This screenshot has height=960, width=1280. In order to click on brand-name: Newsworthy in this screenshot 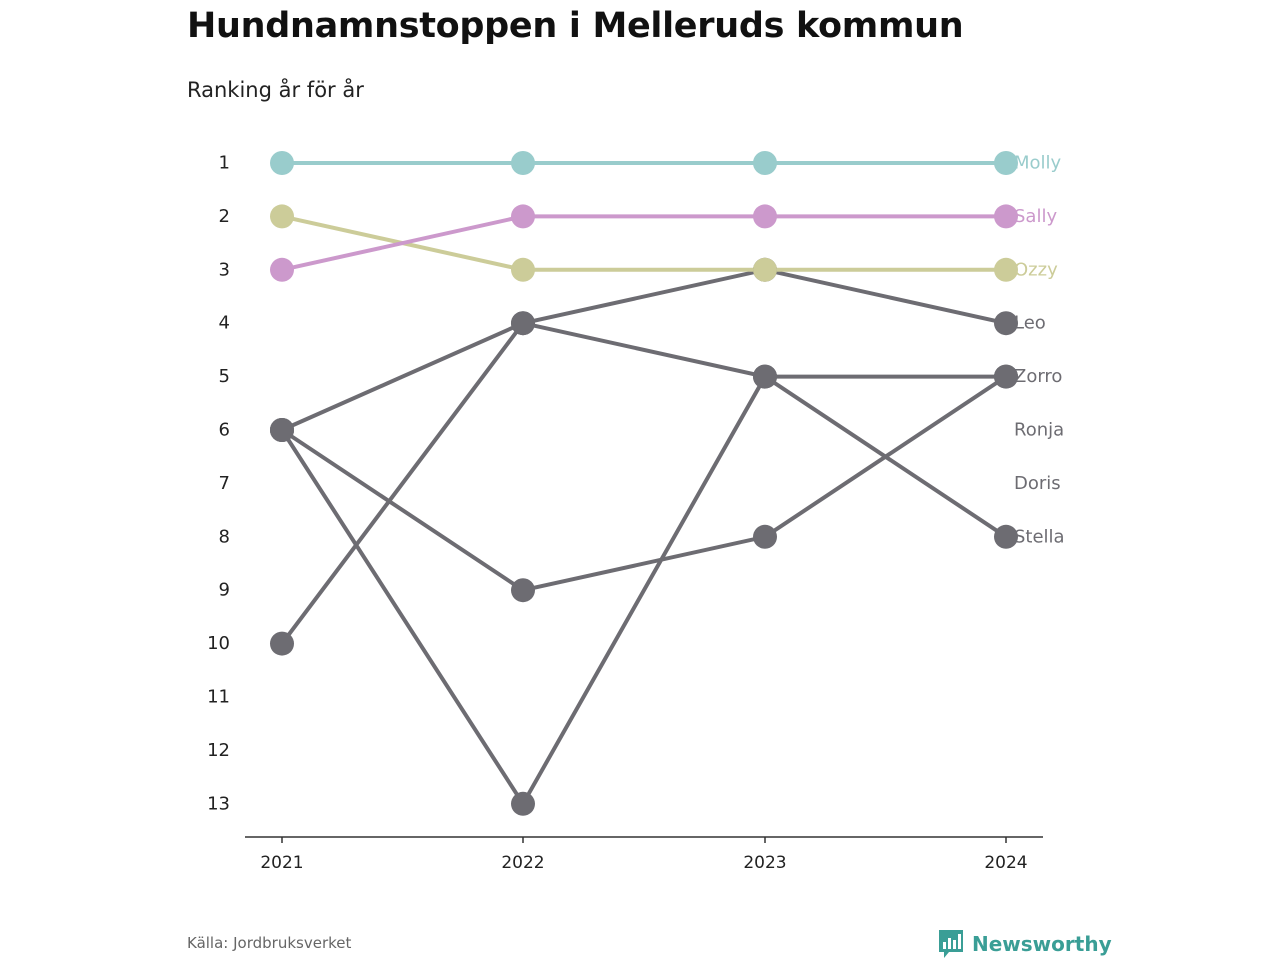, I will do `click(1042, 944)`.